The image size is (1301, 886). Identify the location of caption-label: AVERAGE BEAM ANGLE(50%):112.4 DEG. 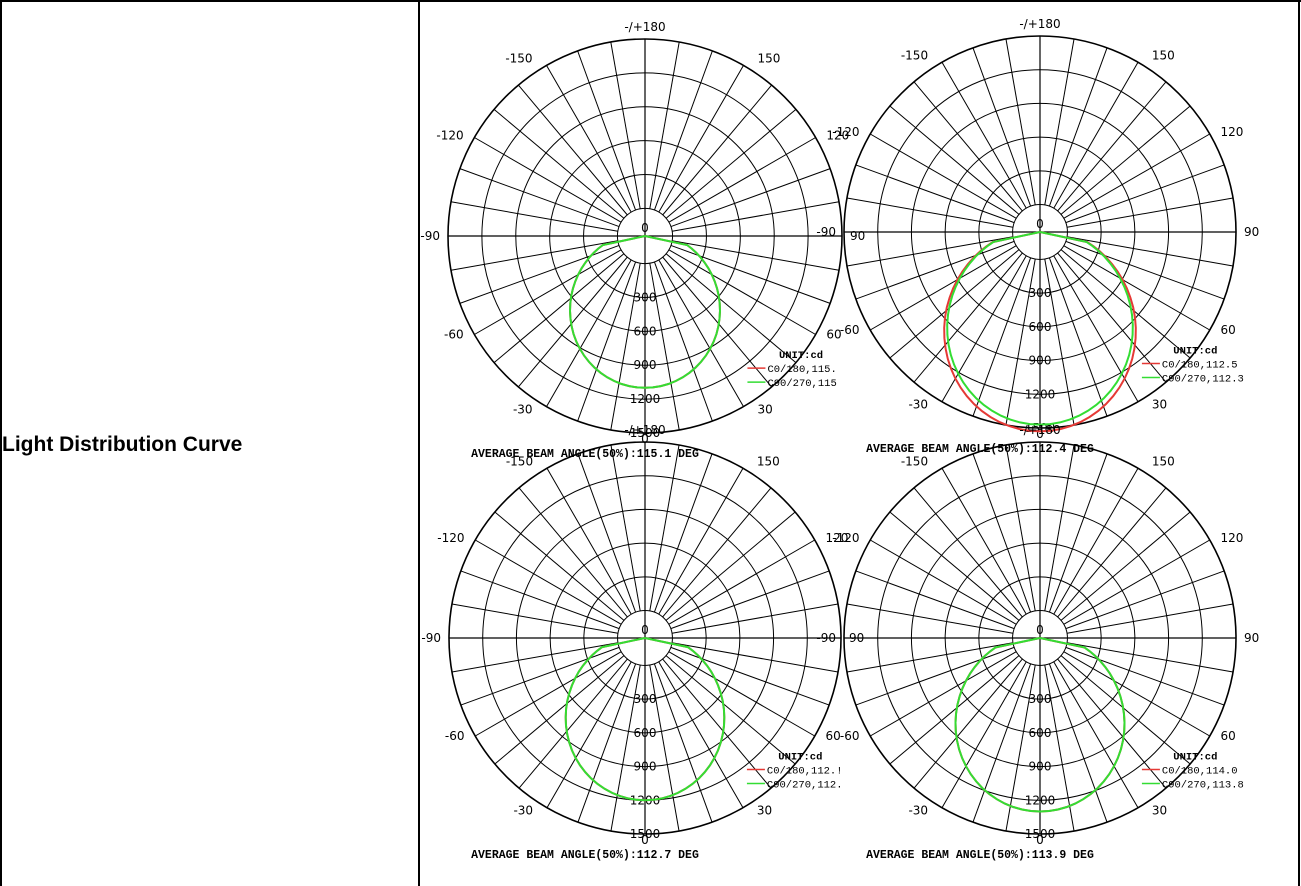
(980, 449).